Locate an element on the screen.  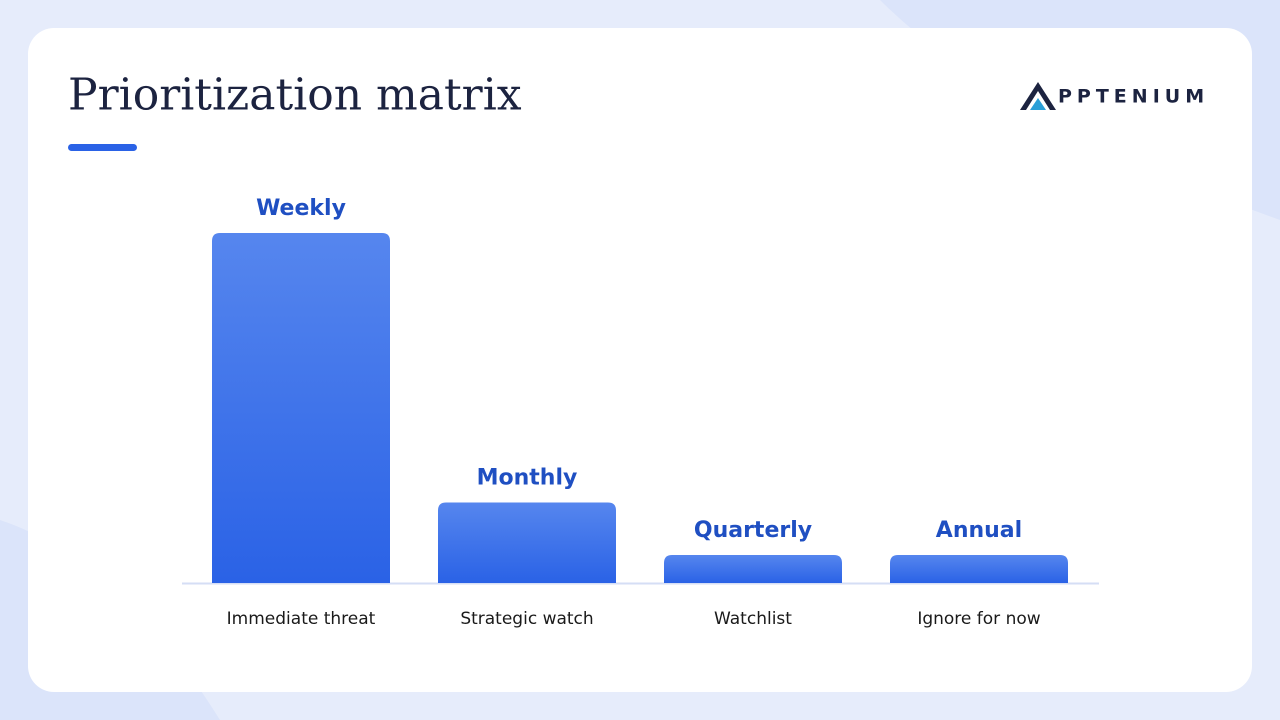
x-tick-label: Ignore for now is located at coordinates (978, 619).